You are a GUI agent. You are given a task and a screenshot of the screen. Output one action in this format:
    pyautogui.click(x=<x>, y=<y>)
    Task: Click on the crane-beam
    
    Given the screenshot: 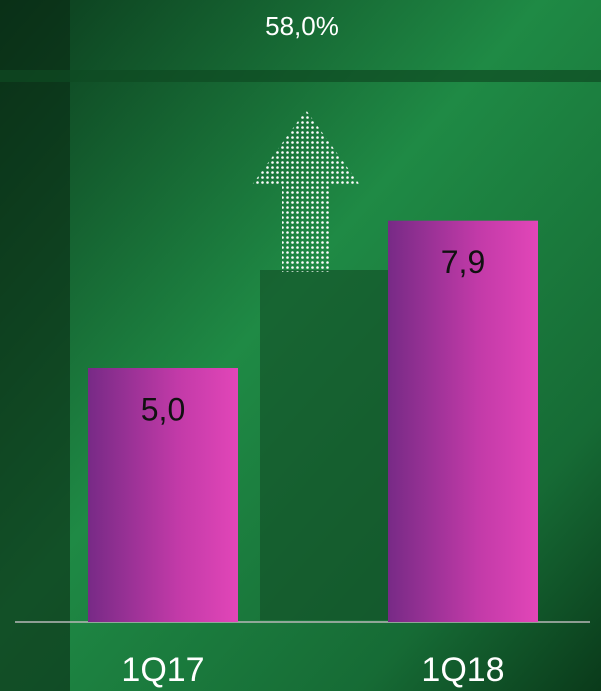 What is the action you would take?
    pyautogui.click(x=300, y=76)
    